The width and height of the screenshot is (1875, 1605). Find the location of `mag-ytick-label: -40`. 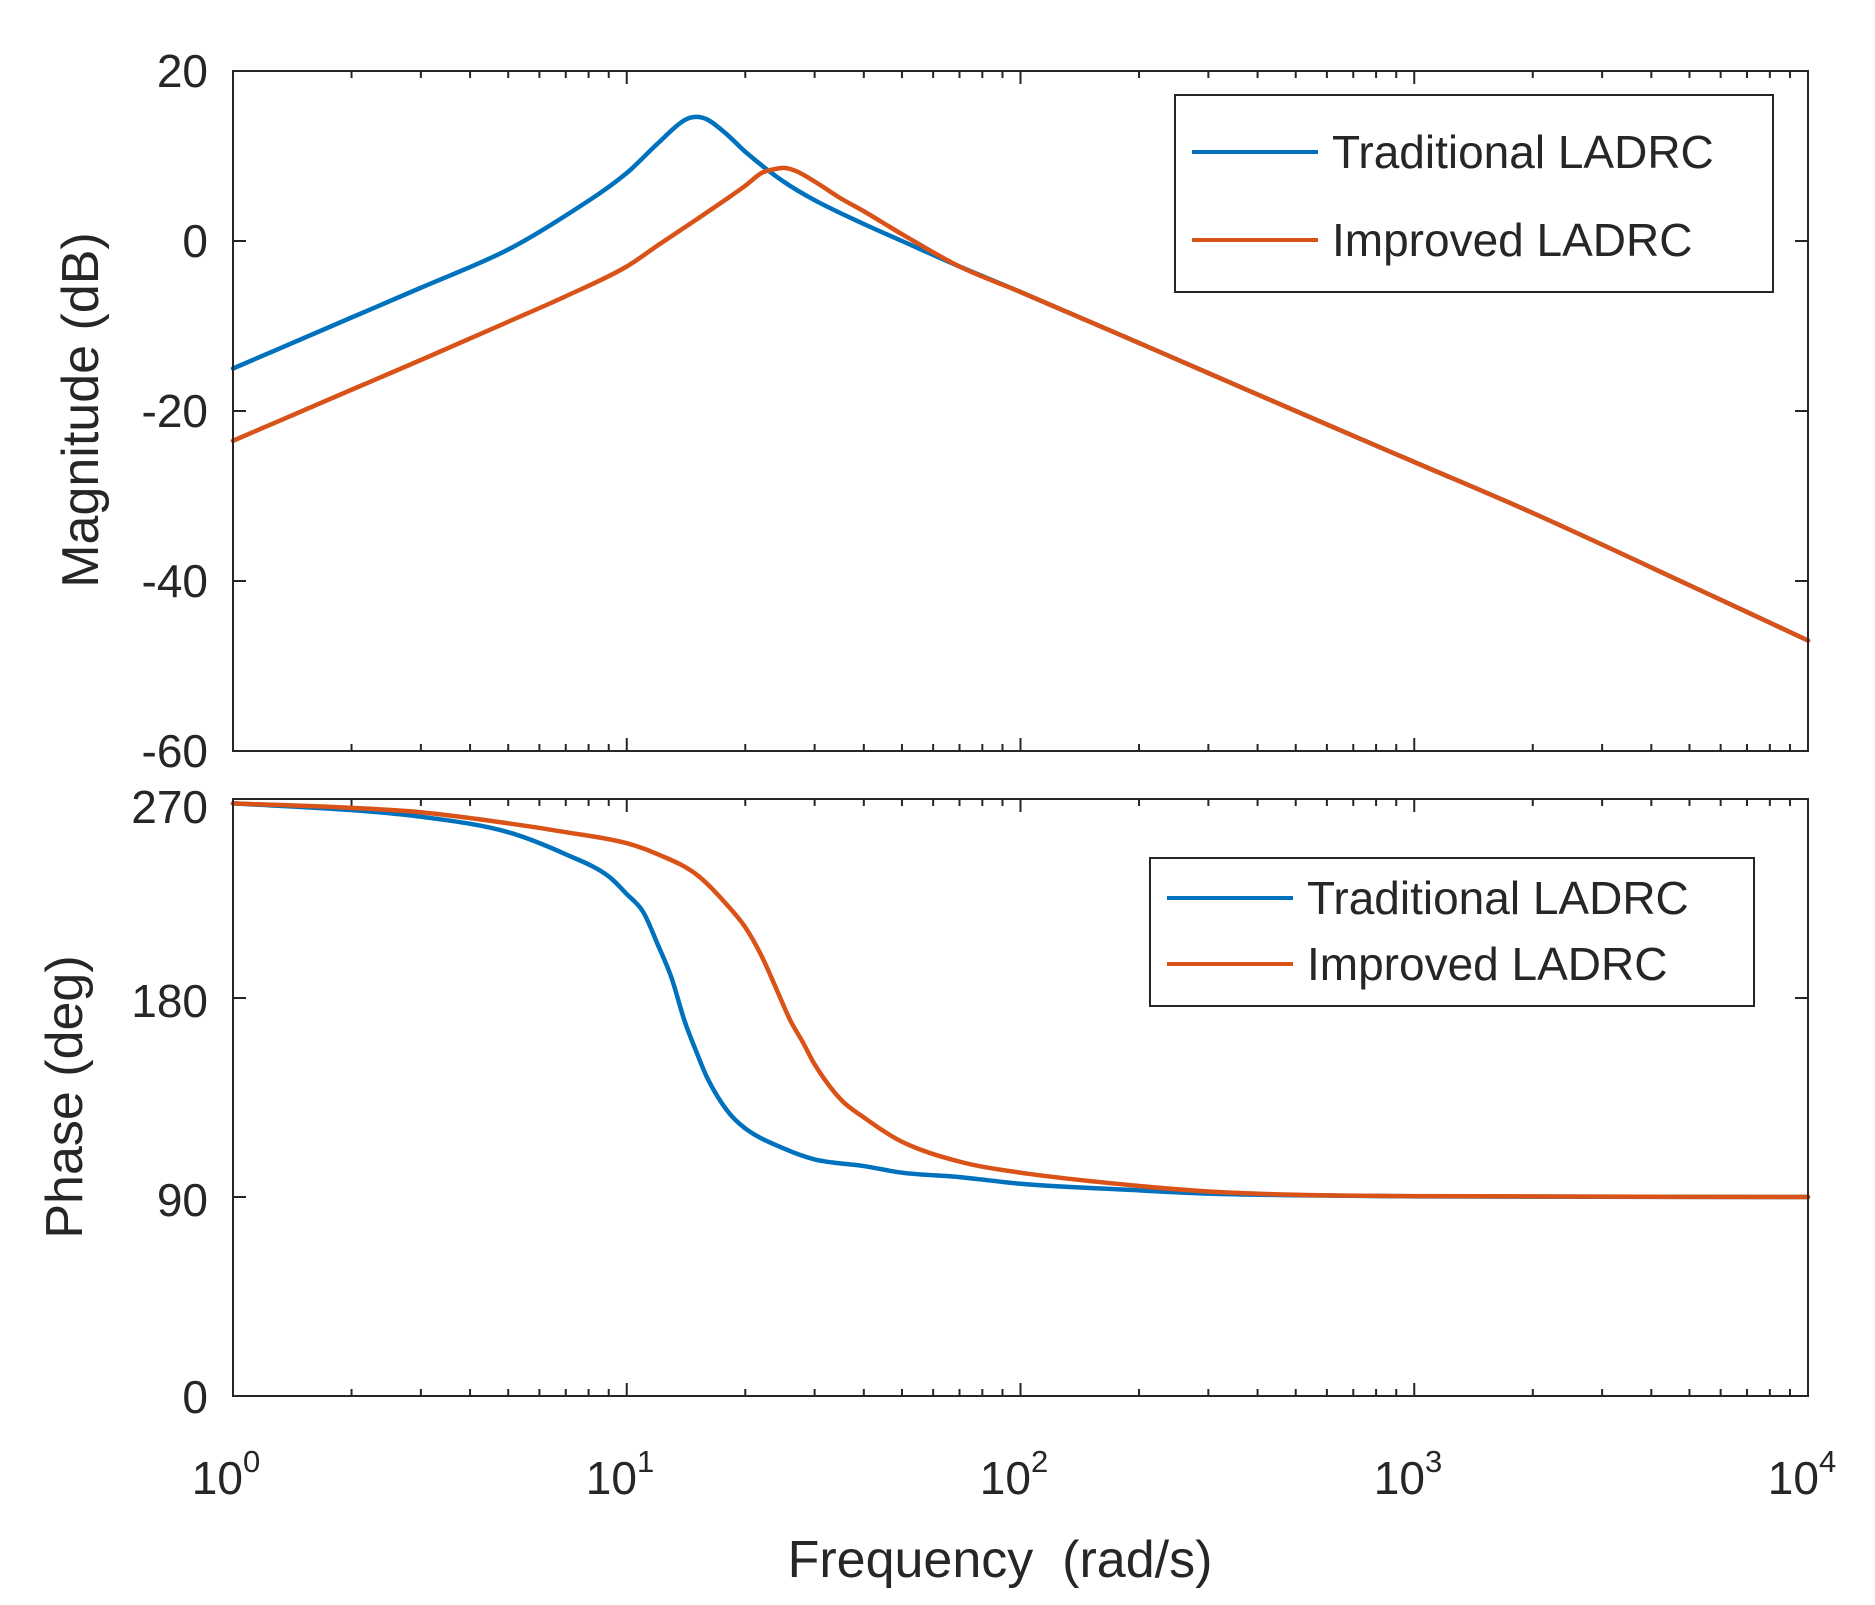

mag-ytick-label: -40 is located at coordinates (175, 581).